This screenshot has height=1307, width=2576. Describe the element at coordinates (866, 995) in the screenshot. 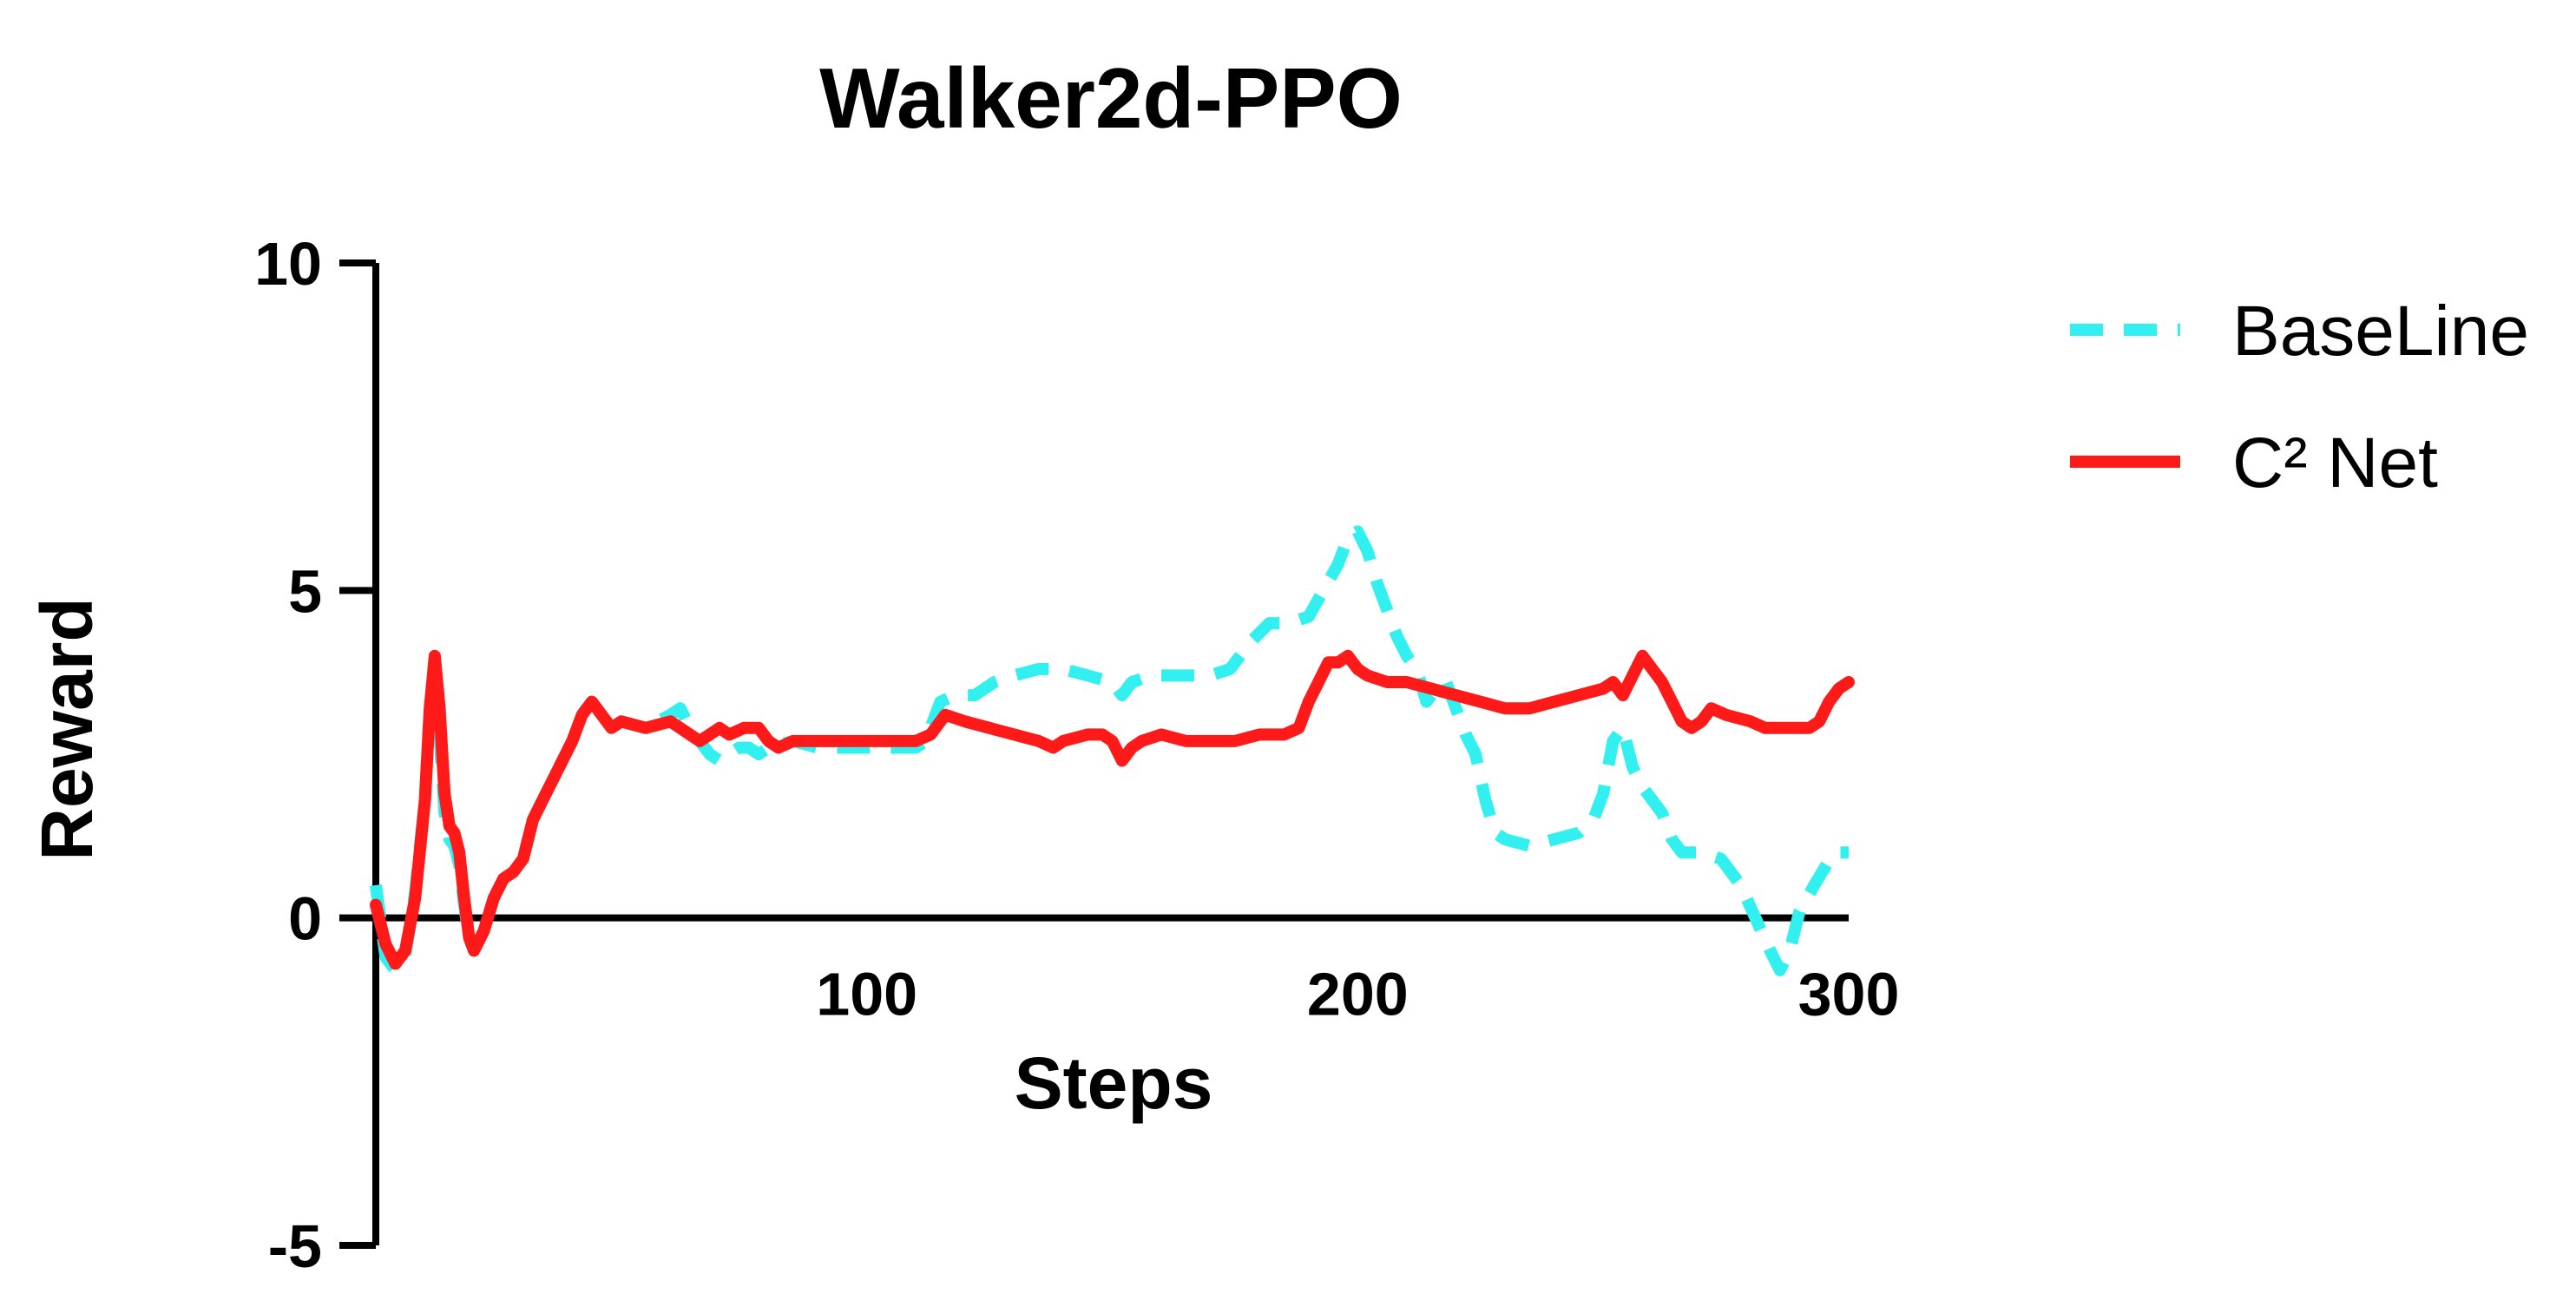

I see `x-tick-label: 100` at that location.